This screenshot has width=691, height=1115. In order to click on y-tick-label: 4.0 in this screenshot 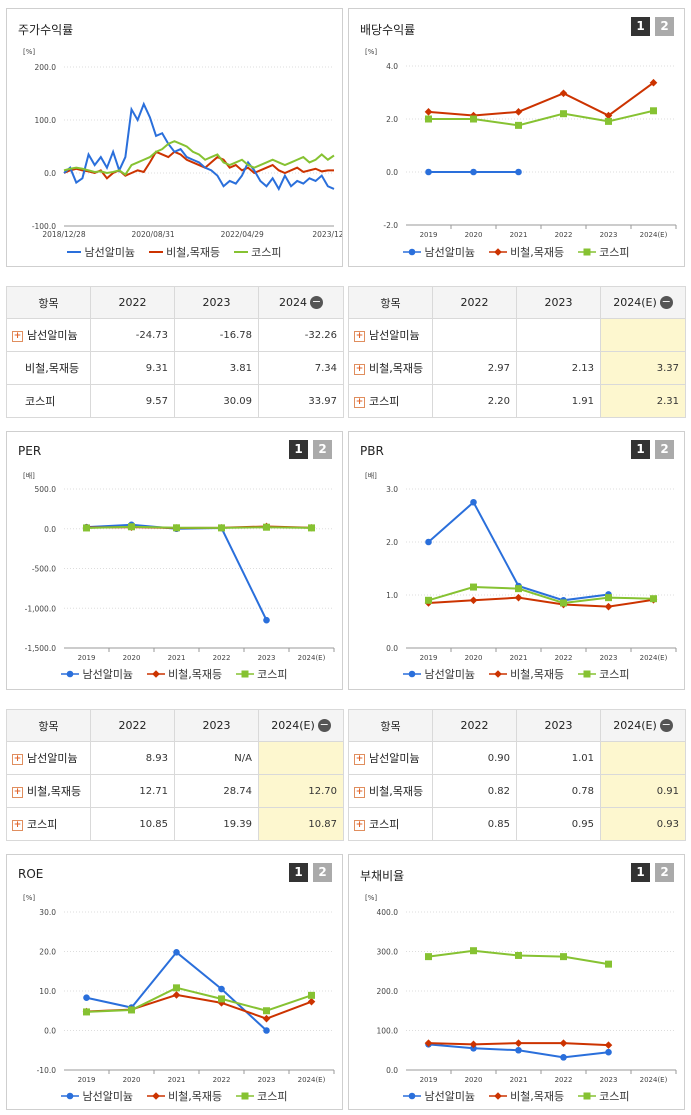, I will do `click(392, 66)`.